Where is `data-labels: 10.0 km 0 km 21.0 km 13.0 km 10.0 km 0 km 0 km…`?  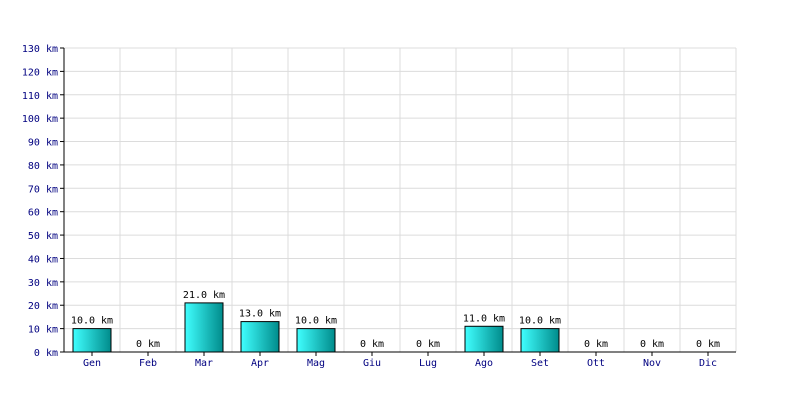 data-labels: 10.0 km 0 km 21.0 km 13.0 km 10.0 km 0 km 0 km… is located at coordinates (395, 320).